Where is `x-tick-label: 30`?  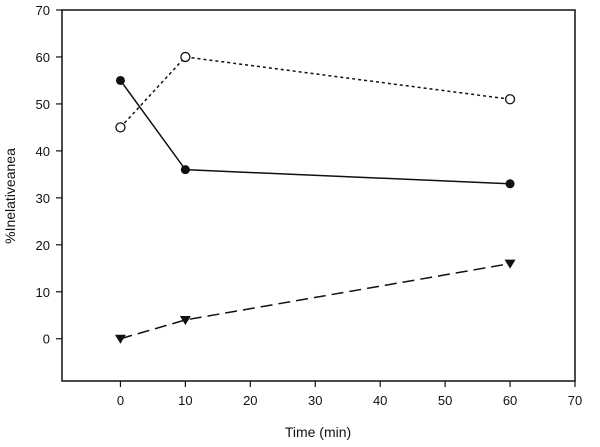 x-tick-label: 30 is located at coordinates (315, 400).